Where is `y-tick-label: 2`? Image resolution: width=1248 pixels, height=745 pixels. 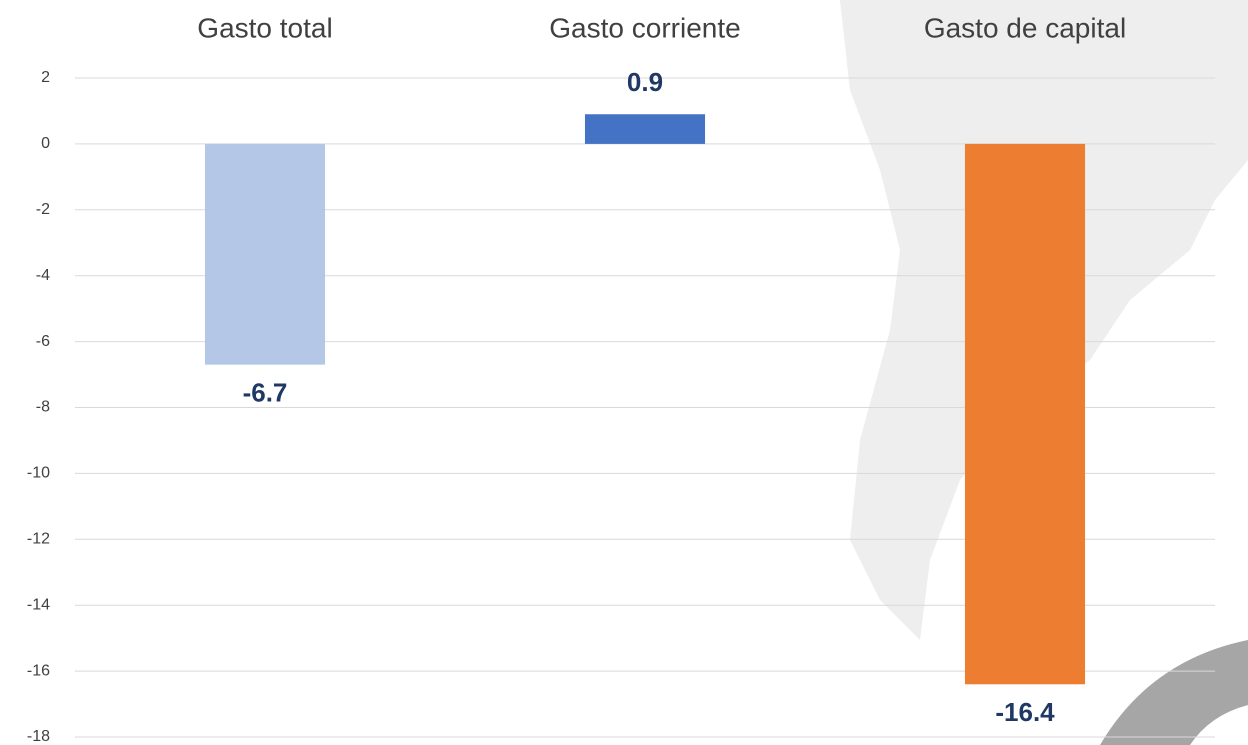 y-tick-label: 2 is located at coordinates (45, 77).